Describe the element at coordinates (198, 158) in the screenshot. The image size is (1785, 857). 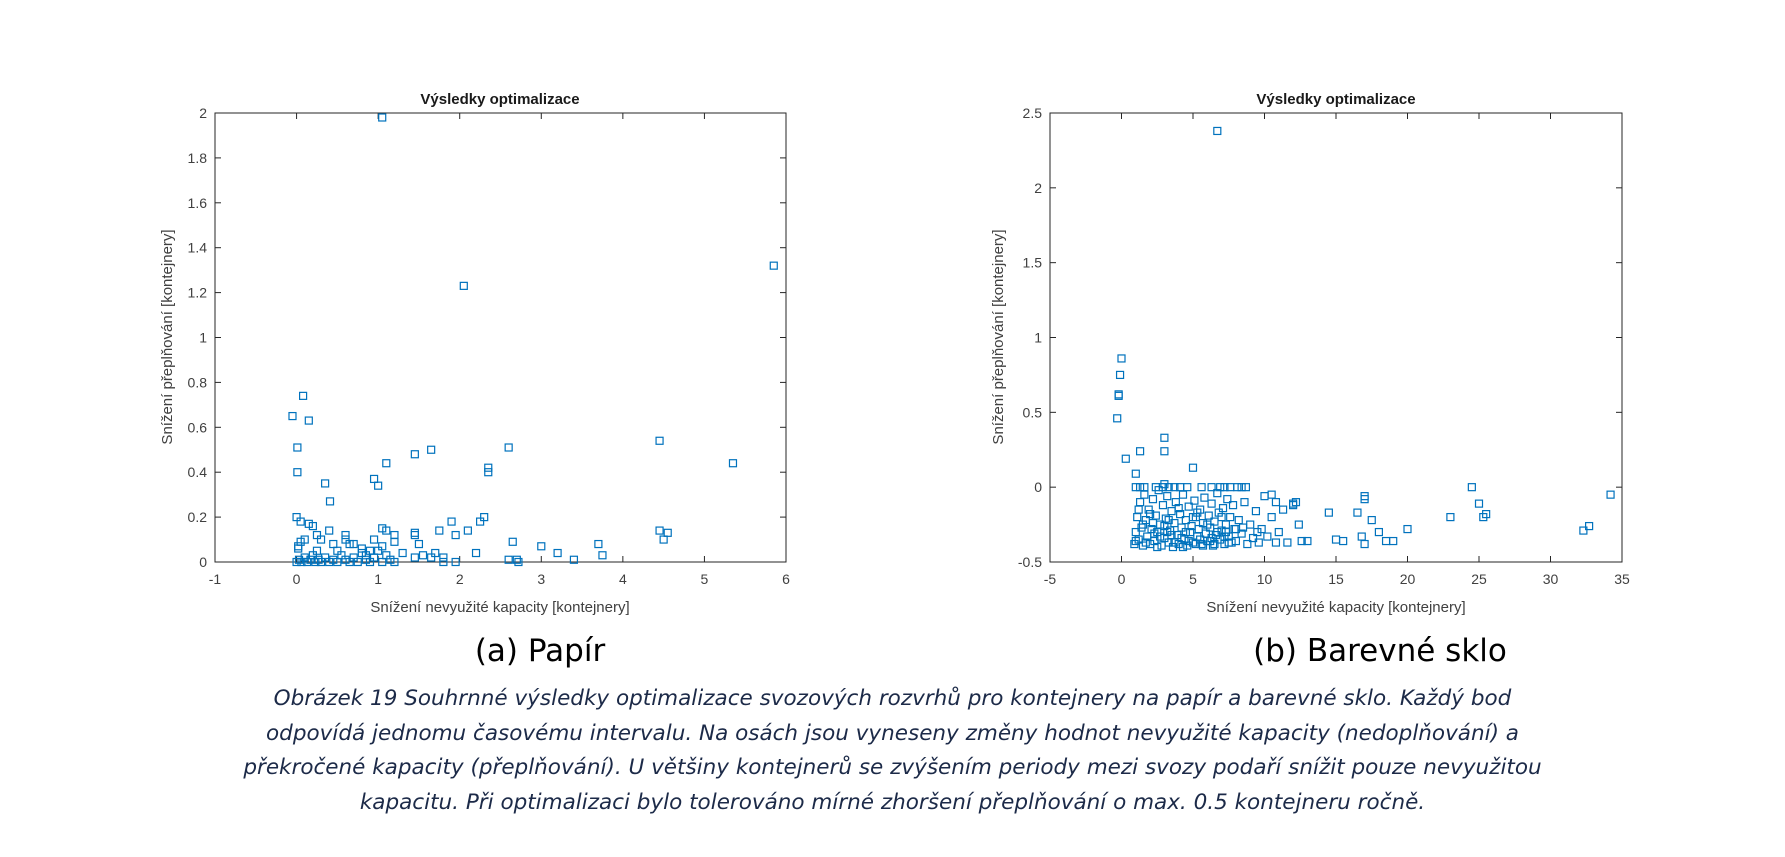
I see `y-tick-label: 1.8` at that location.